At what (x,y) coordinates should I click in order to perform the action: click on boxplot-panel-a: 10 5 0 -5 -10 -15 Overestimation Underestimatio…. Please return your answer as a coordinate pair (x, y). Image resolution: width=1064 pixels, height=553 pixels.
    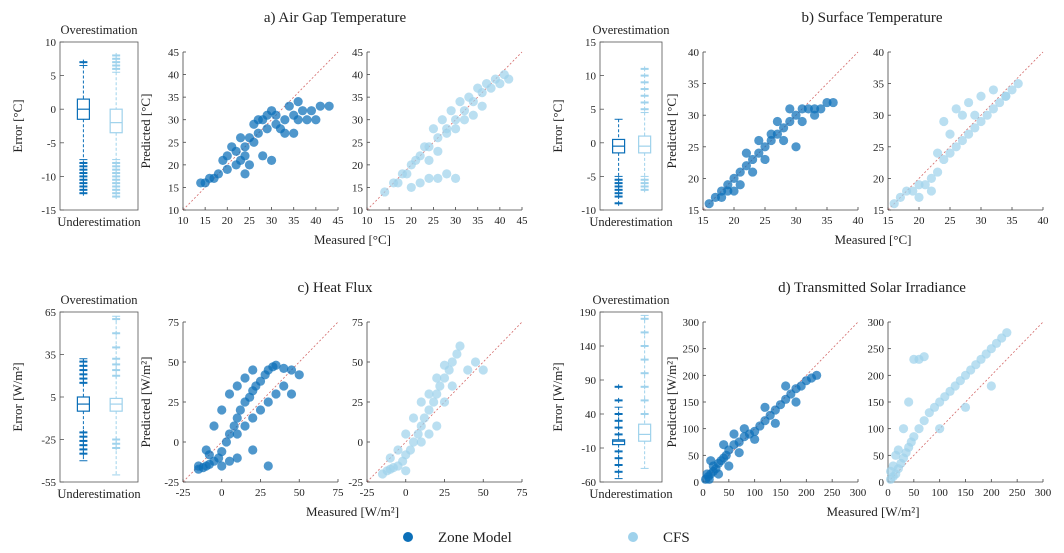
    Looking at the image, I should click on (75, 126).